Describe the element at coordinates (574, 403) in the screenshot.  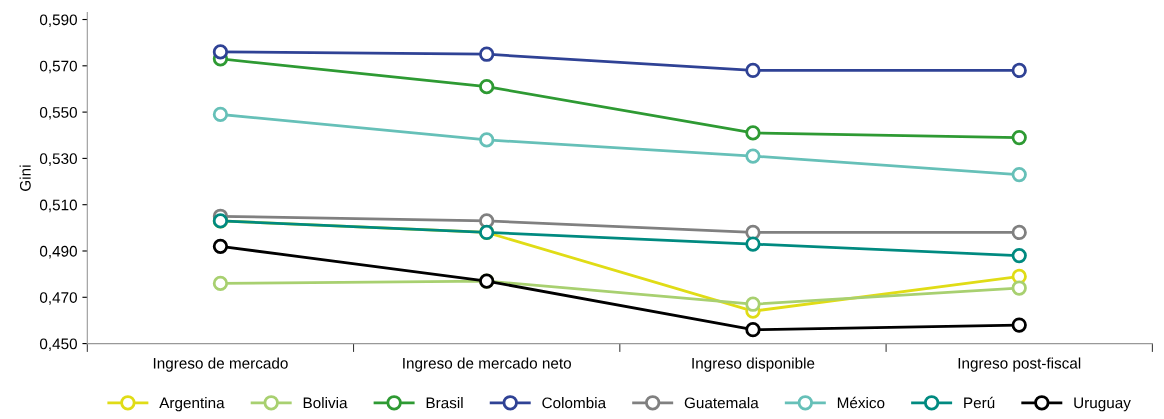
I see `legend-label: Colombia` at that location.